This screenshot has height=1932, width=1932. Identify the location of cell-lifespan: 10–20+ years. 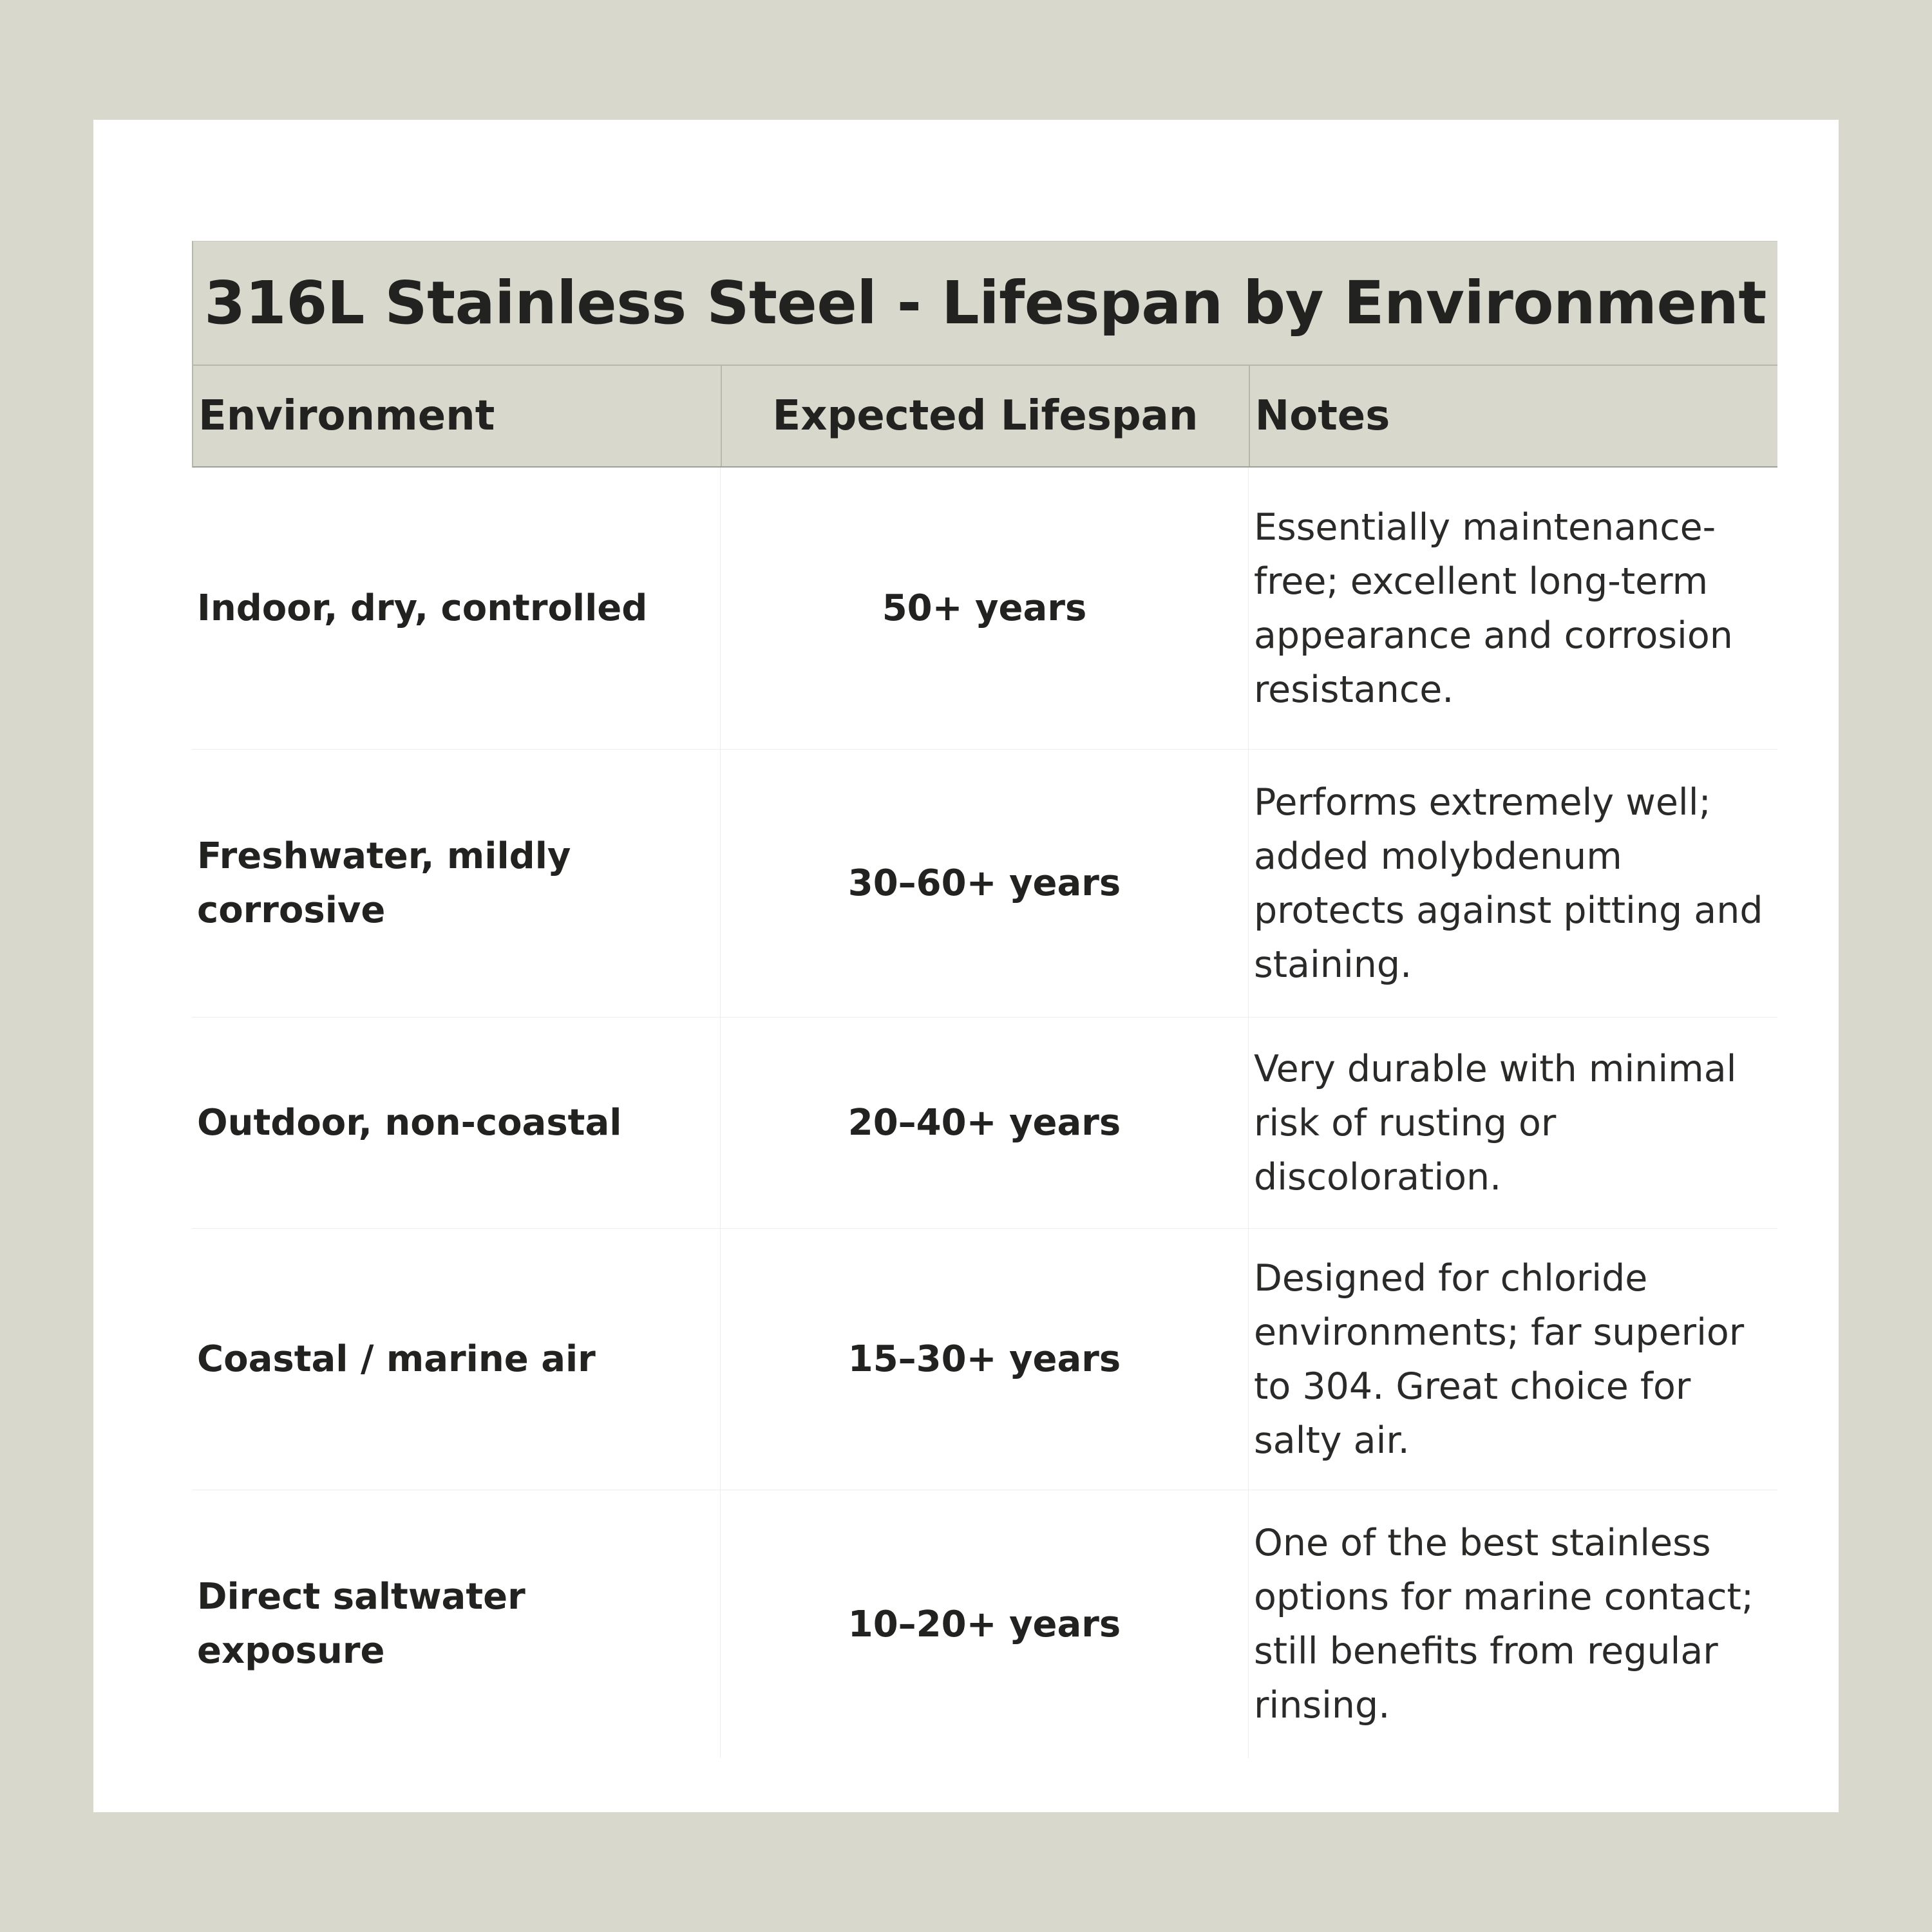
(984, 1624).